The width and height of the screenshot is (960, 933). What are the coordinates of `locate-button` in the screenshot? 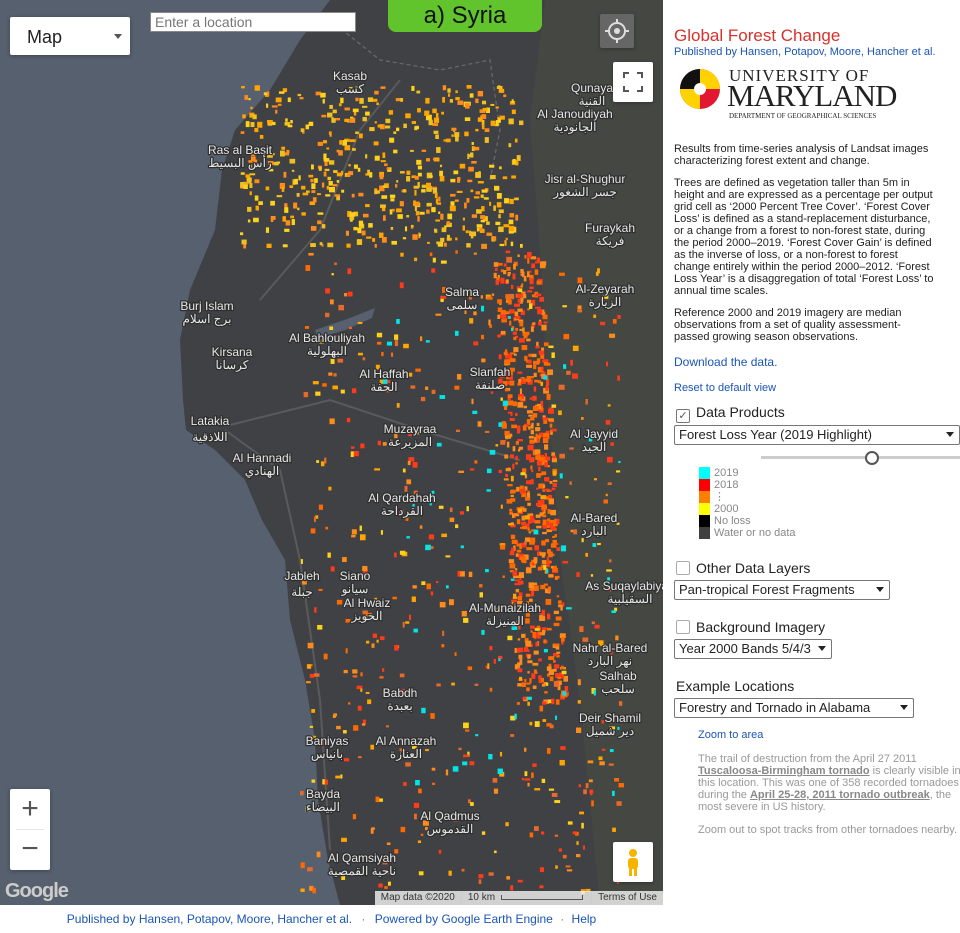 It's located at (617, 31).